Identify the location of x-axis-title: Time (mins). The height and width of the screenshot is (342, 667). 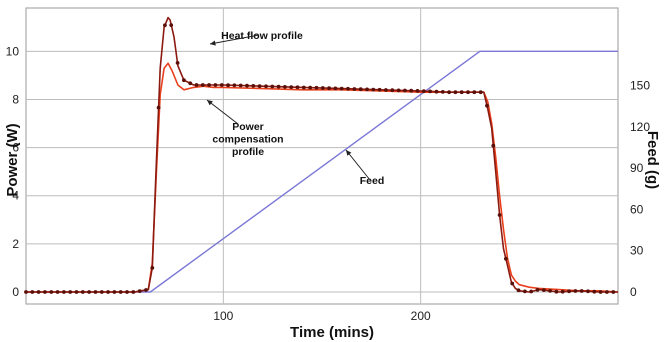
(332, 332).